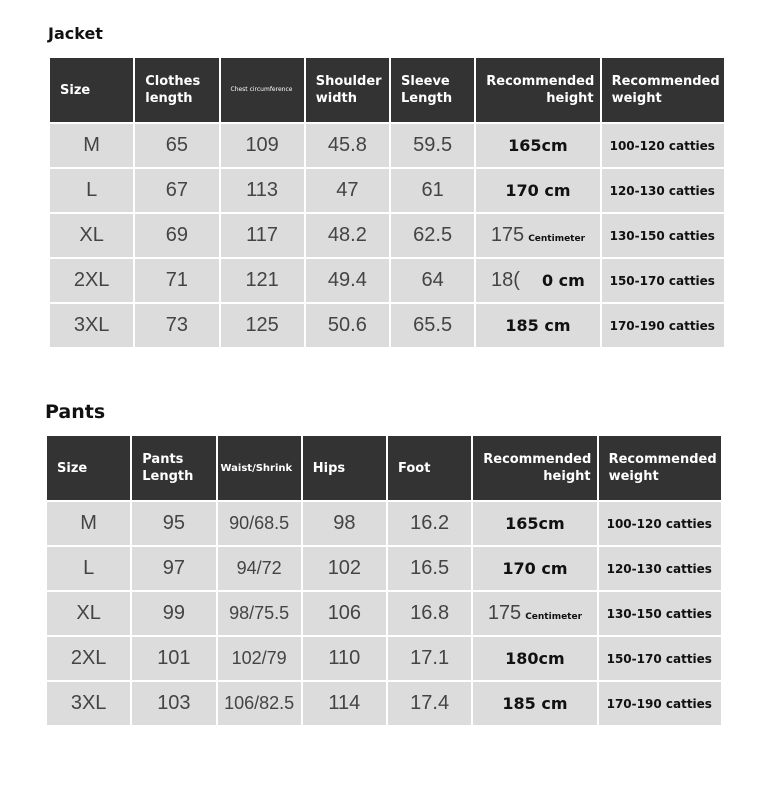 This screenshot has height=797, width=780. What do you see at coordinates (660, 568) in the screenshot?
I see `recommended-weight-cell: 120-130 catties` at bounding box center [660, 568].